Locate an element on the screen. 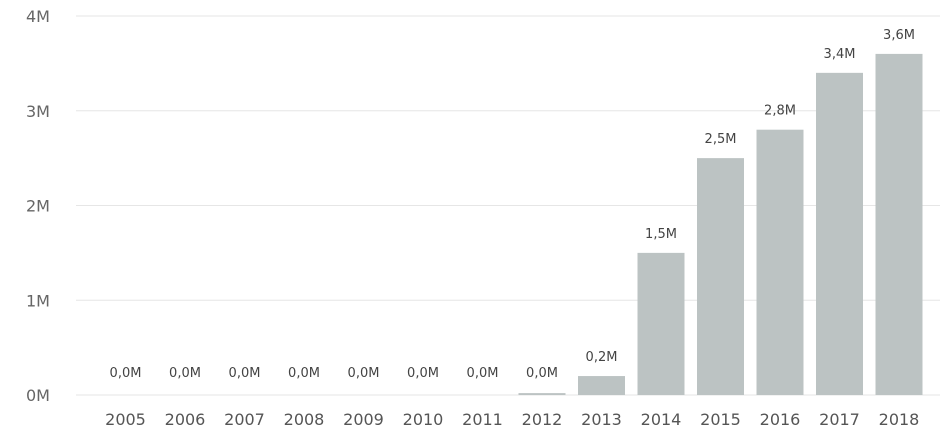 The image size is (948, 434). data-label-2013: 0,2M is located at coordinates (602, 357).